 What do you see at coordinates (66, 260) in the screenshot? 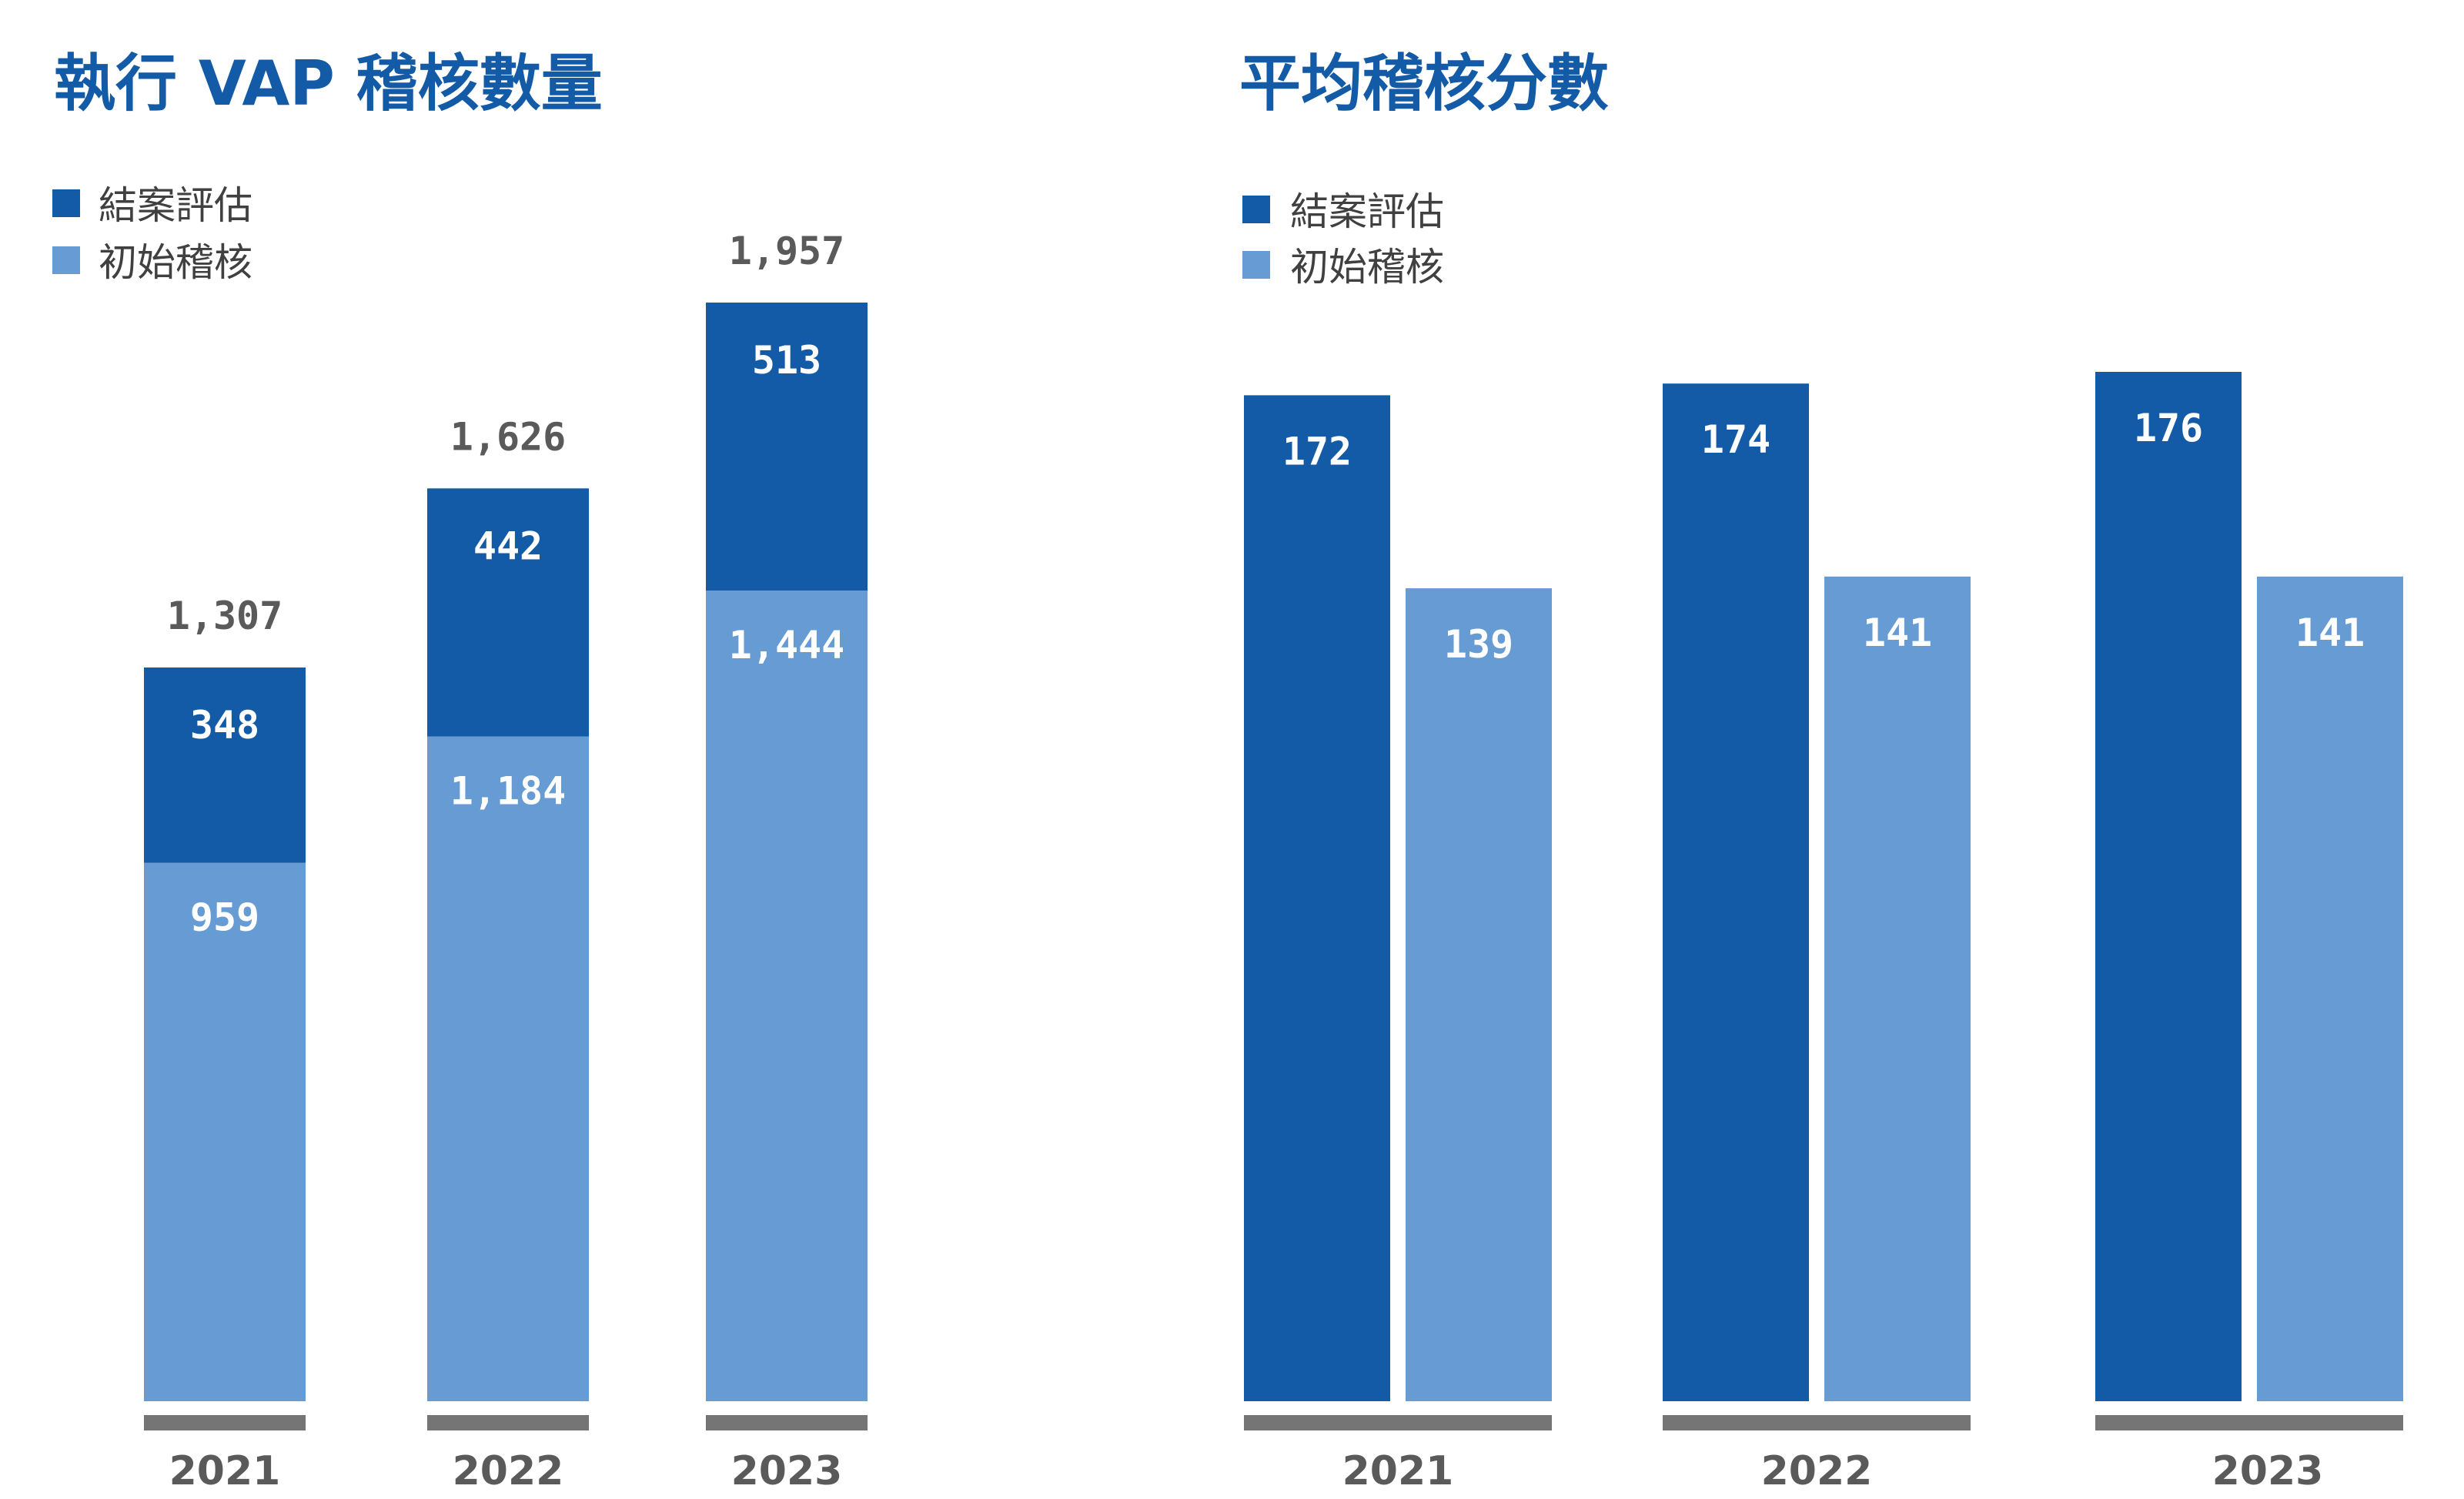
I see `left-legend-swatch-initial` at bounding box center [66, 260].